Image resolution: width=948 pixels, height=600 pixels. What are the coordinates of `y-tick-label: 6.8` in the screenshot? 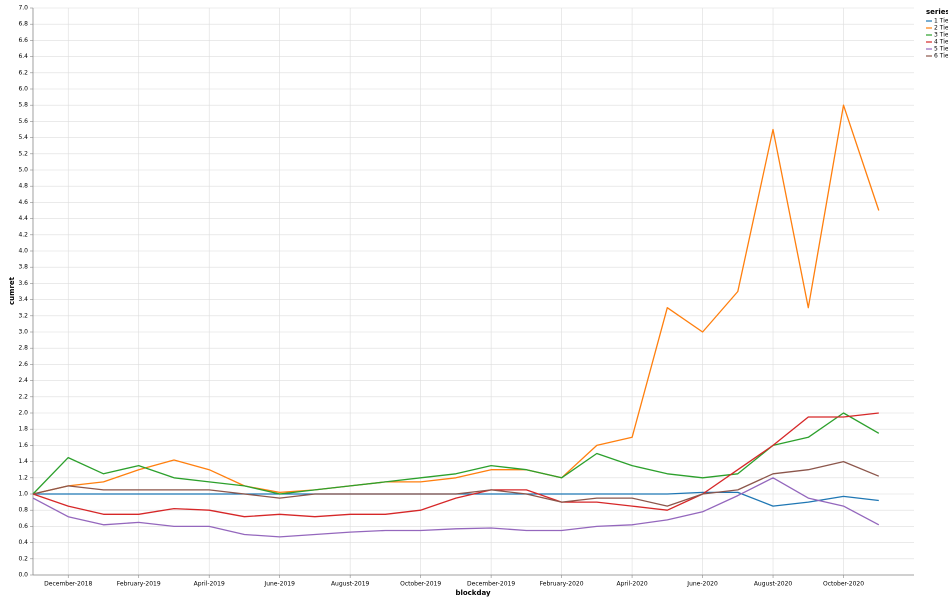 It's located at (23, 24).